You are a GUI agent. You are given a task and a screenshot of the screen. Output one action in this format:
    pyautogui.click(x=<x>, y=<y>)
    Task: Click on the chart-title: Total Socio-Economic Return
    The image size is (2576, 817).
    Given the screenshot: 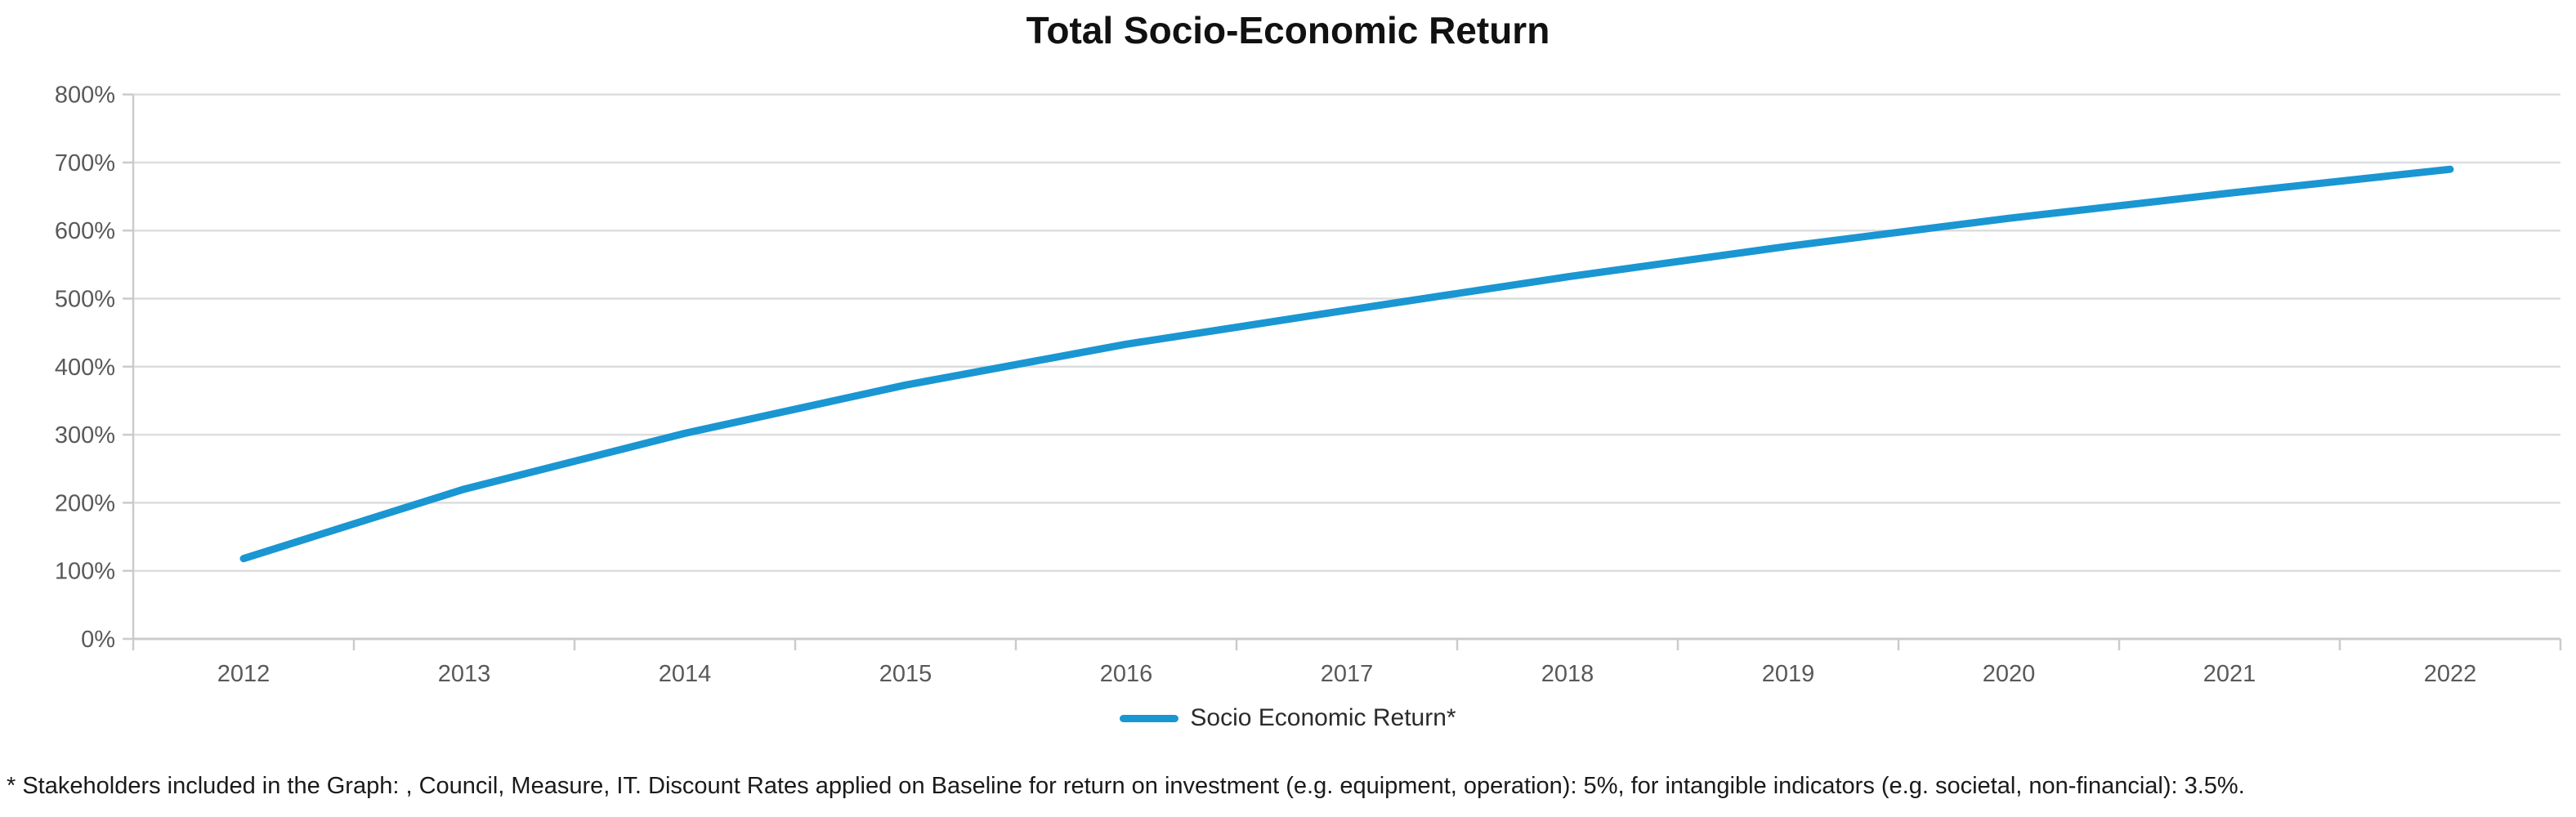 What is the action you would take?
    pyautogui.click(x=1288, y=30)
    